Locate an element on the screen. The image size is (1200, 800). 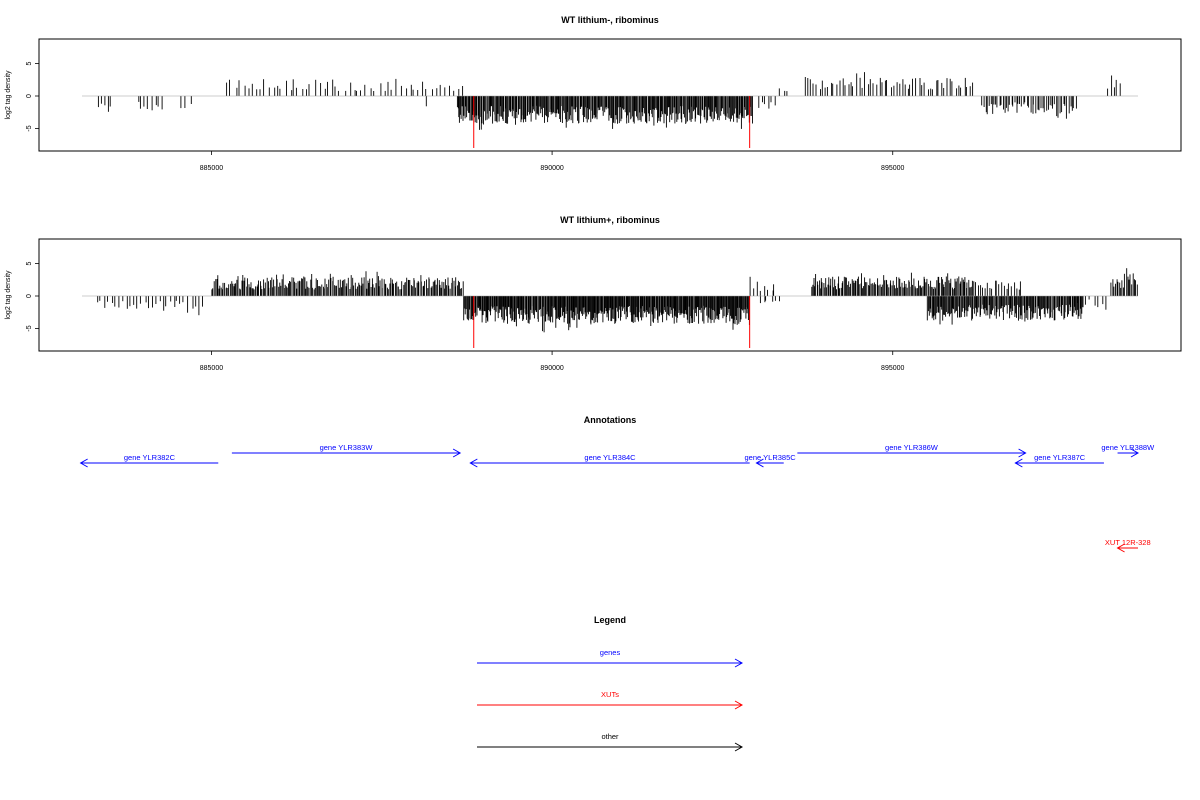
legend-label: other is located at coordinates (610, 736).